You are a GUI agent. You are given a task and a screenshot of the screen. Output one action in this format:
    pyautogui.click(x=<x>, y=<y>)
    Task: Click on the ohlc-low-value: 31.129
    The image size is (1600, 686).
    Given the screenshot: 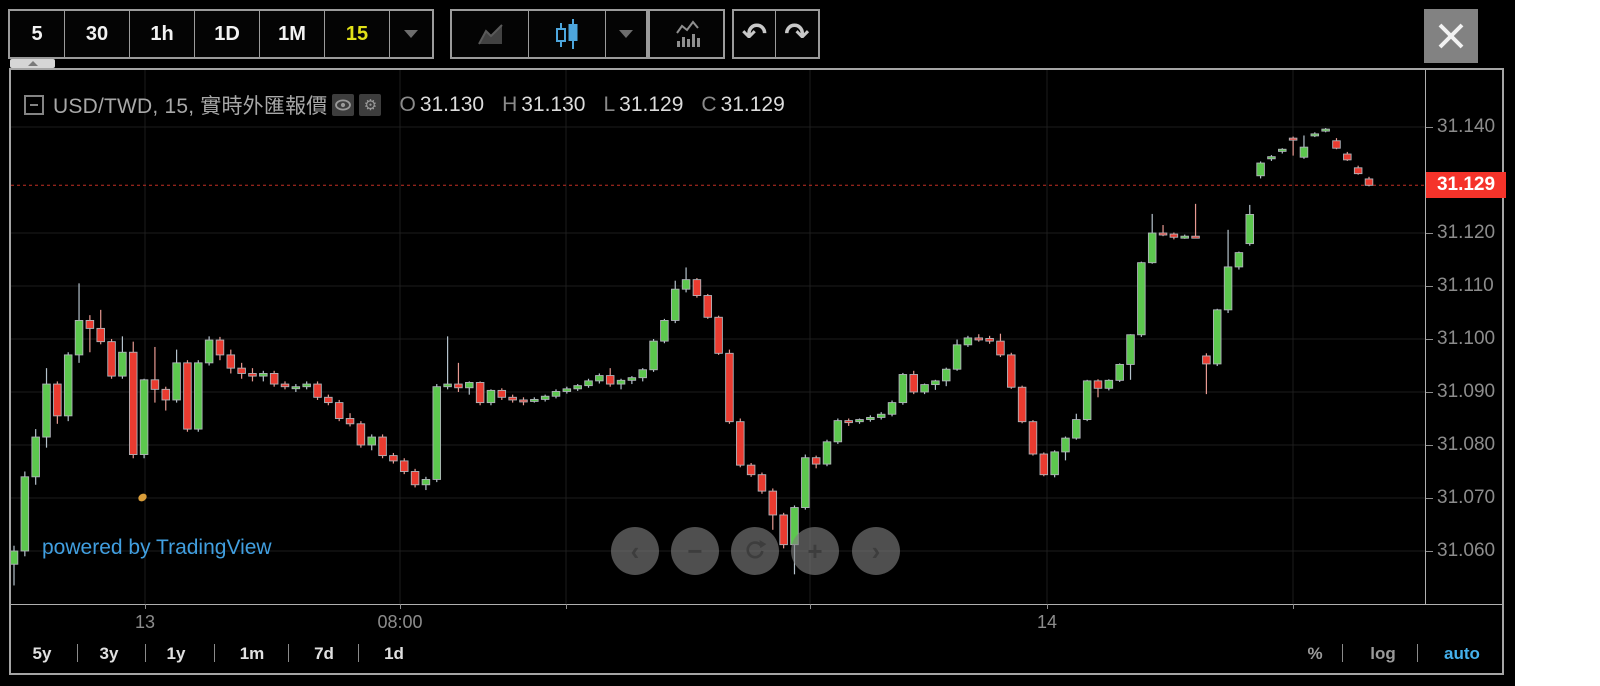 What is the action you would take?
    pyautogui.click(x=651, y=104)
    